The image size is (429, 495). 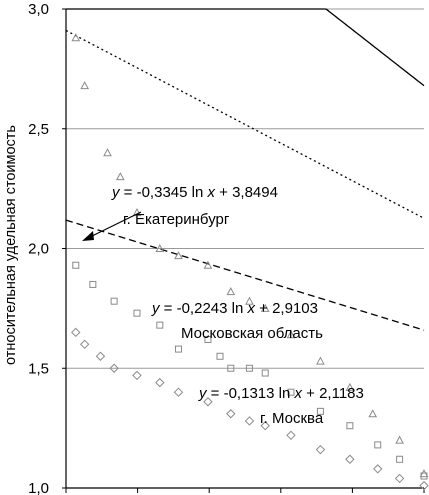 I want to click on ekb-label: г. Екатеринбург, so click(x=176, y=219).